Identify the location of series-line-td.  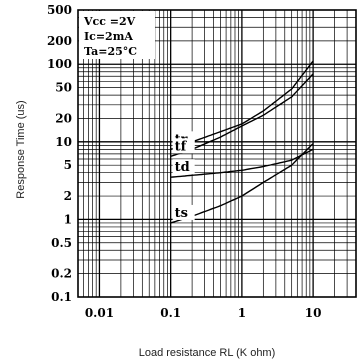
(242, 163).